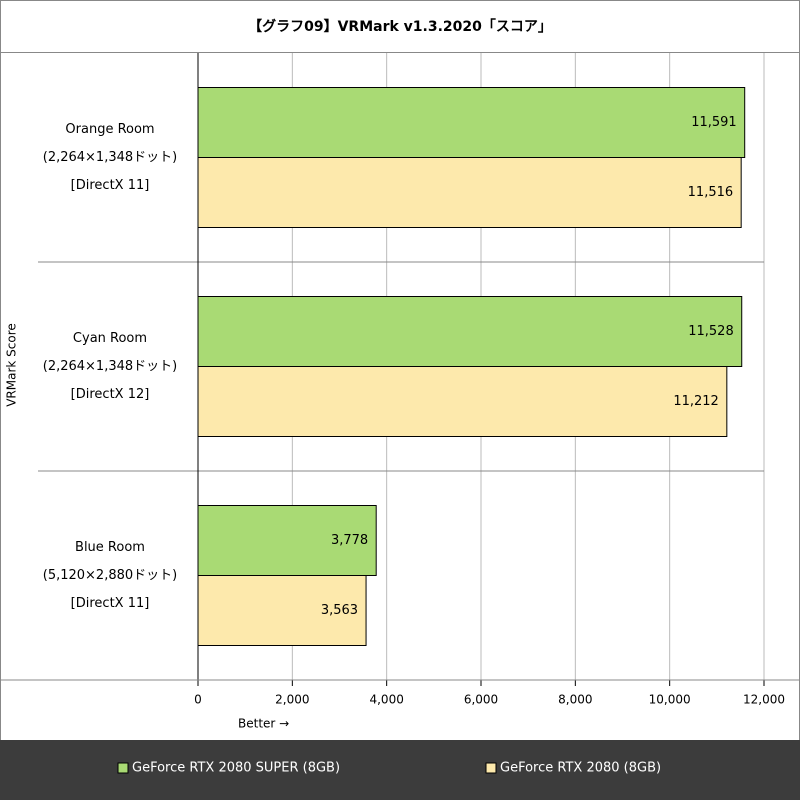 The width and height of the screenshot is (800, 800). Describe the element at coordinates (714, 122) in the screenshot. I see `value-label: 11,591` at that location.